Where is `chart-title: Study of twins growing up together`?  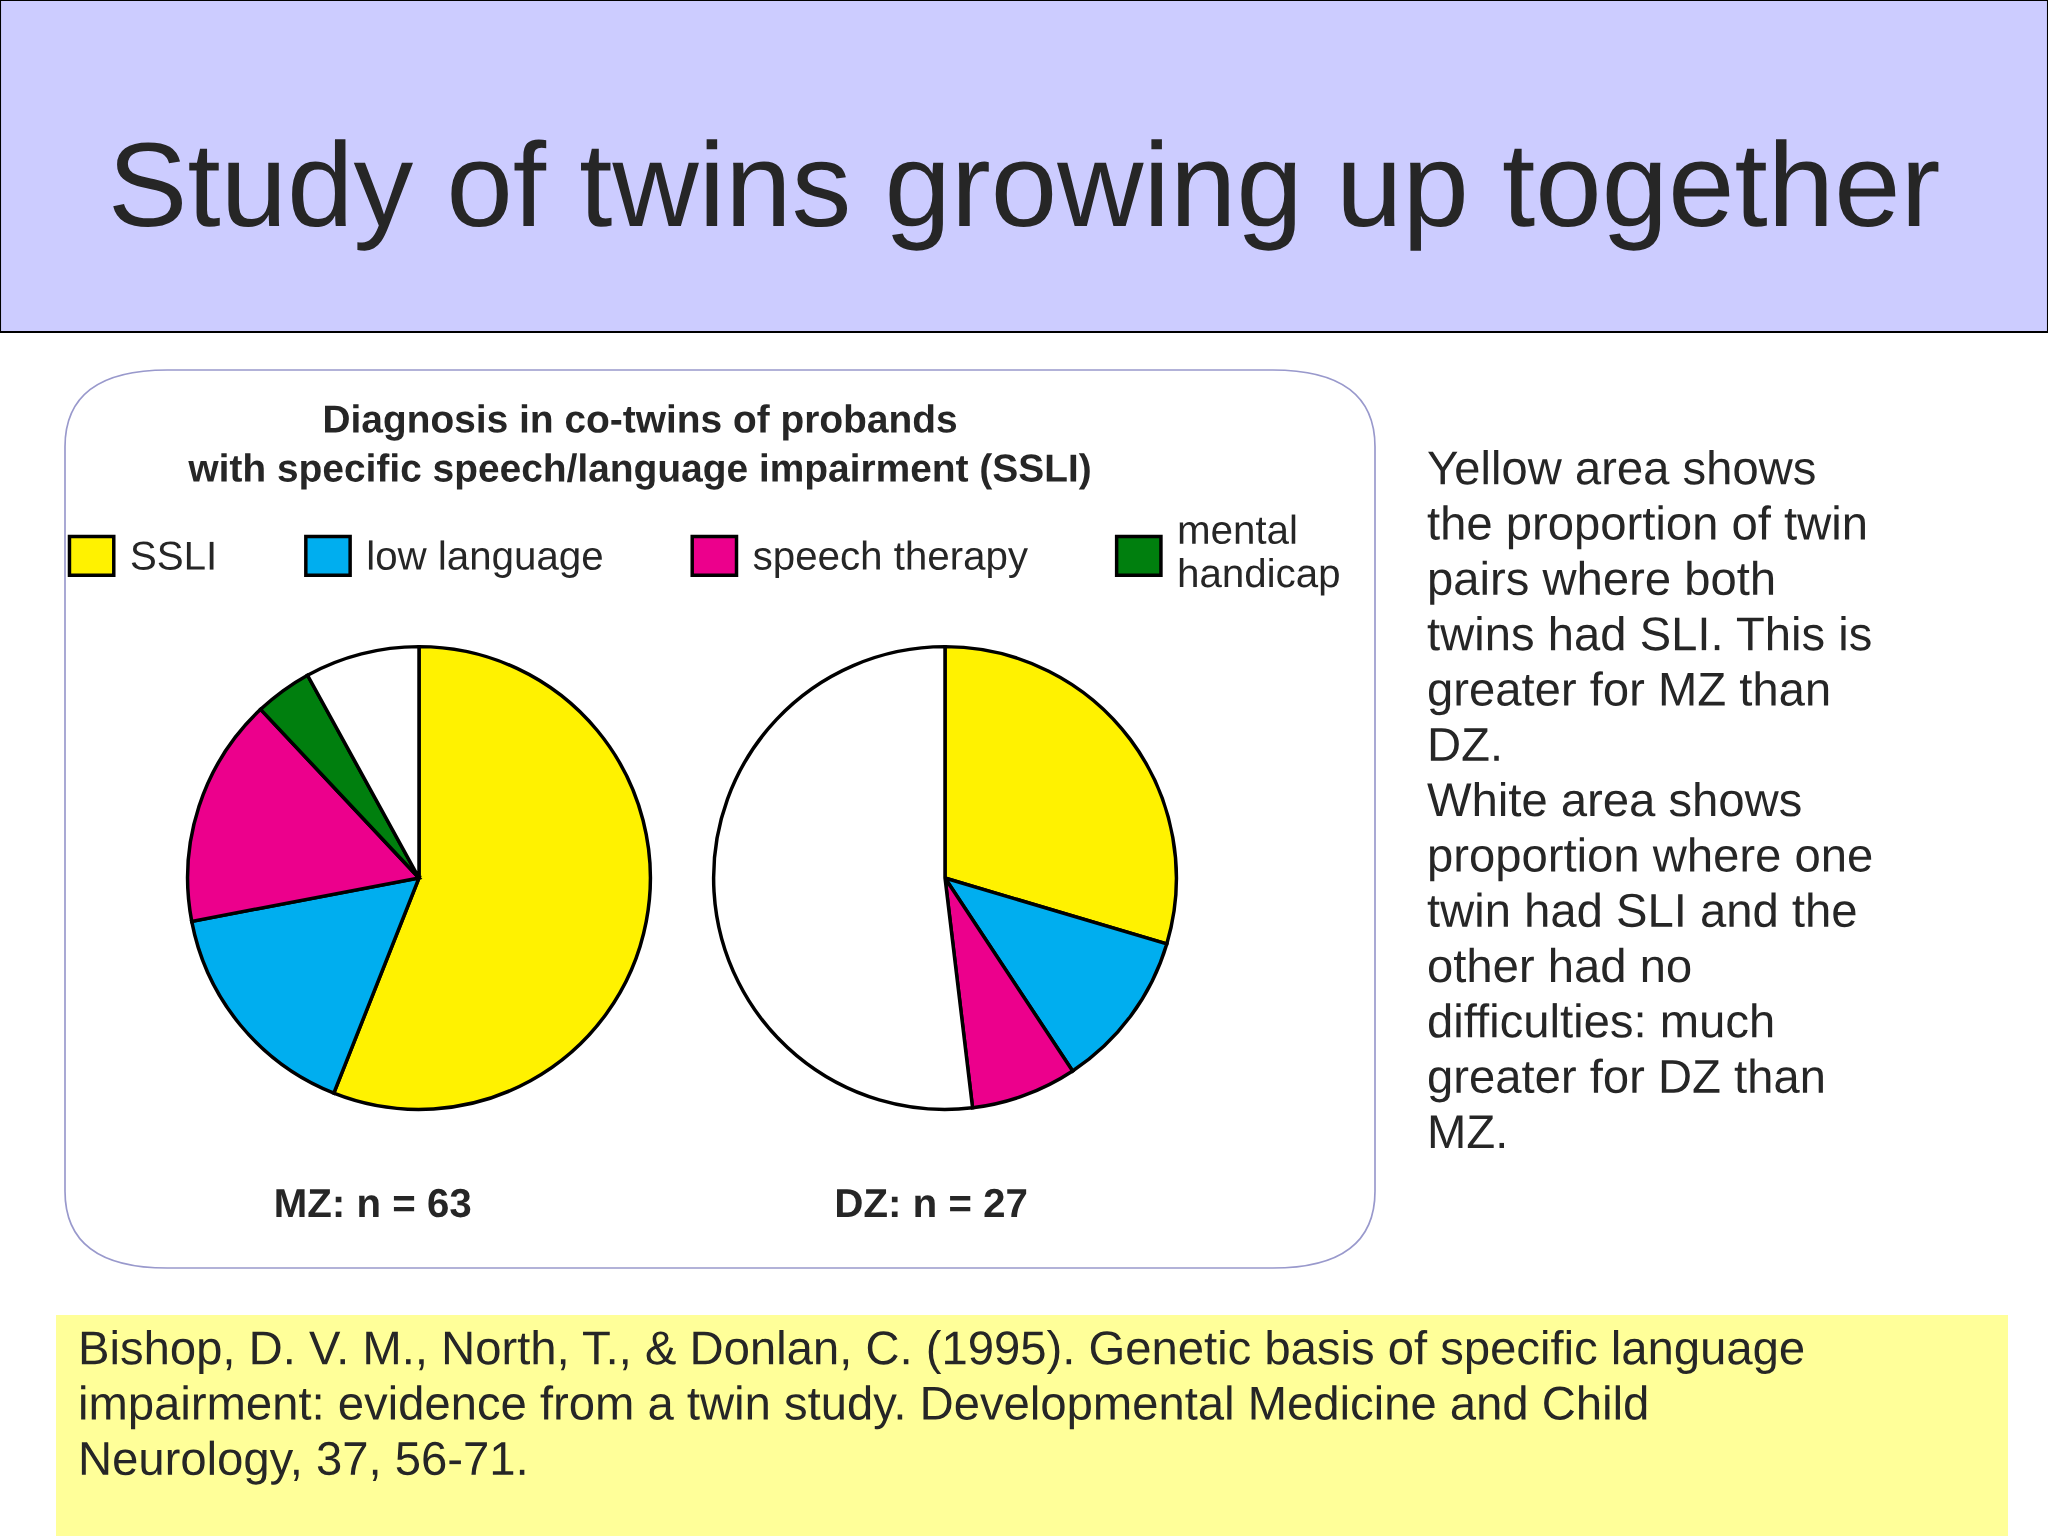
chart-title: Study of twins growing up together is located at coordinates (1026, 195).